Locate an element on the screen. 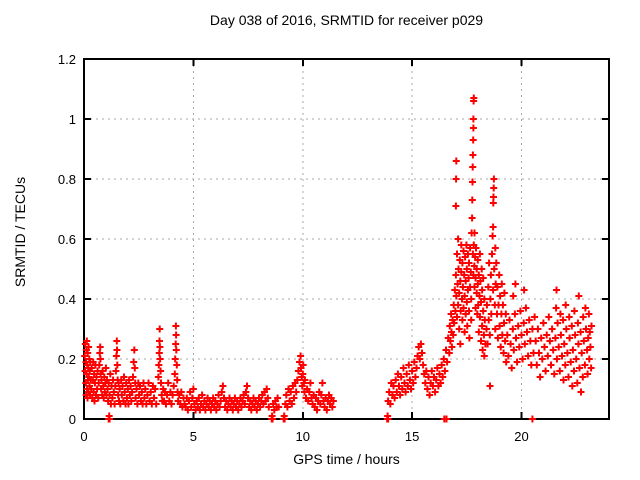 This screenshot has width=640, height=480. x-tick-label: 10 is located at coordinates (303, 436).